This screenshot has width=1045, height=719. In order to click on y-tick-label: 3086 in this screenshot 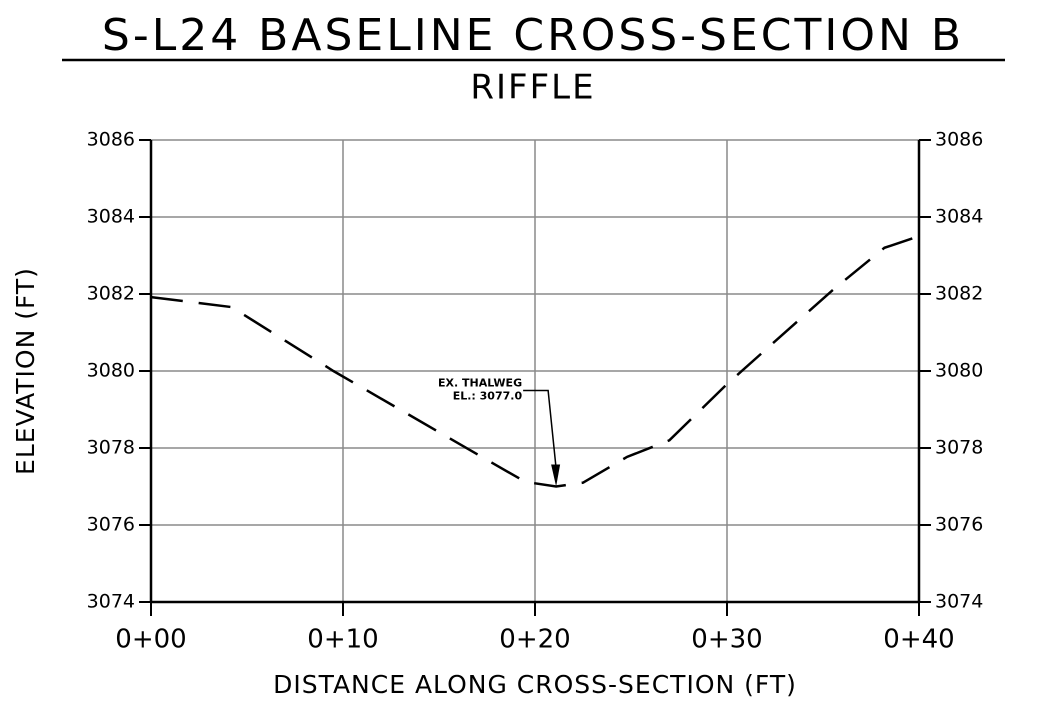, I will do `click(111, 140)`.